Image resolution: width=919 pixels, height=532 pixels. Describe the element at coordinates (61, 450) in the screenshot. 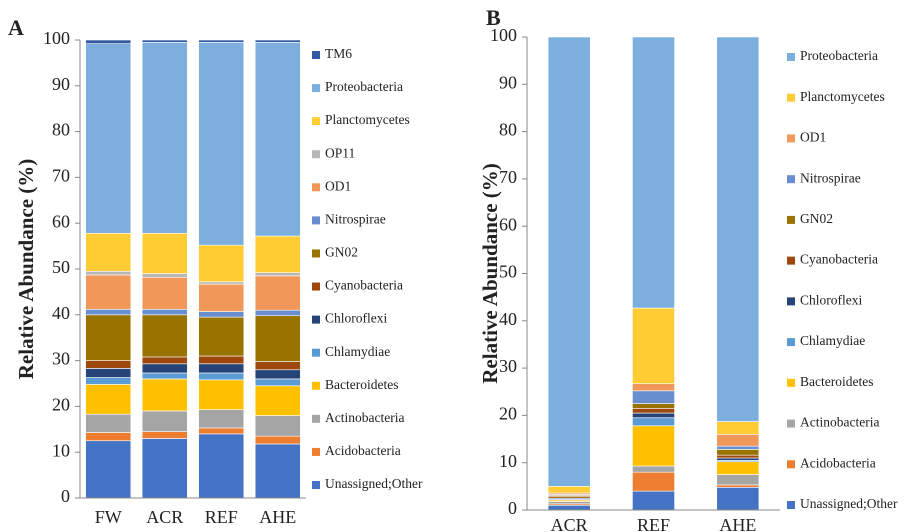

I see `y-tick-label: 10` at that location.